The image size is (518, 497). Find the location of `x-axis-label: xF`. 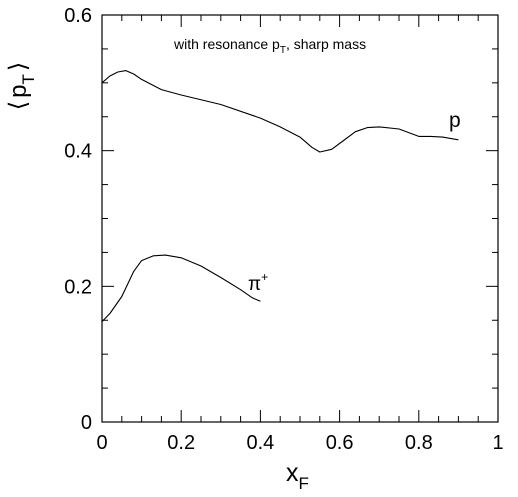

x-axis-label: xF is located at coordinates (297, 476).